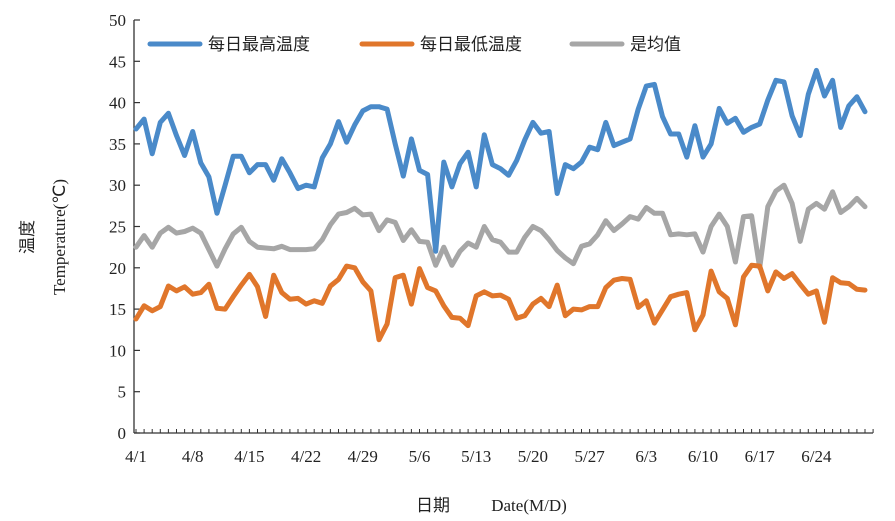 This screenshot has width=895, height=521. I want to click on y-axis-title: 温度, so click(27, 237).